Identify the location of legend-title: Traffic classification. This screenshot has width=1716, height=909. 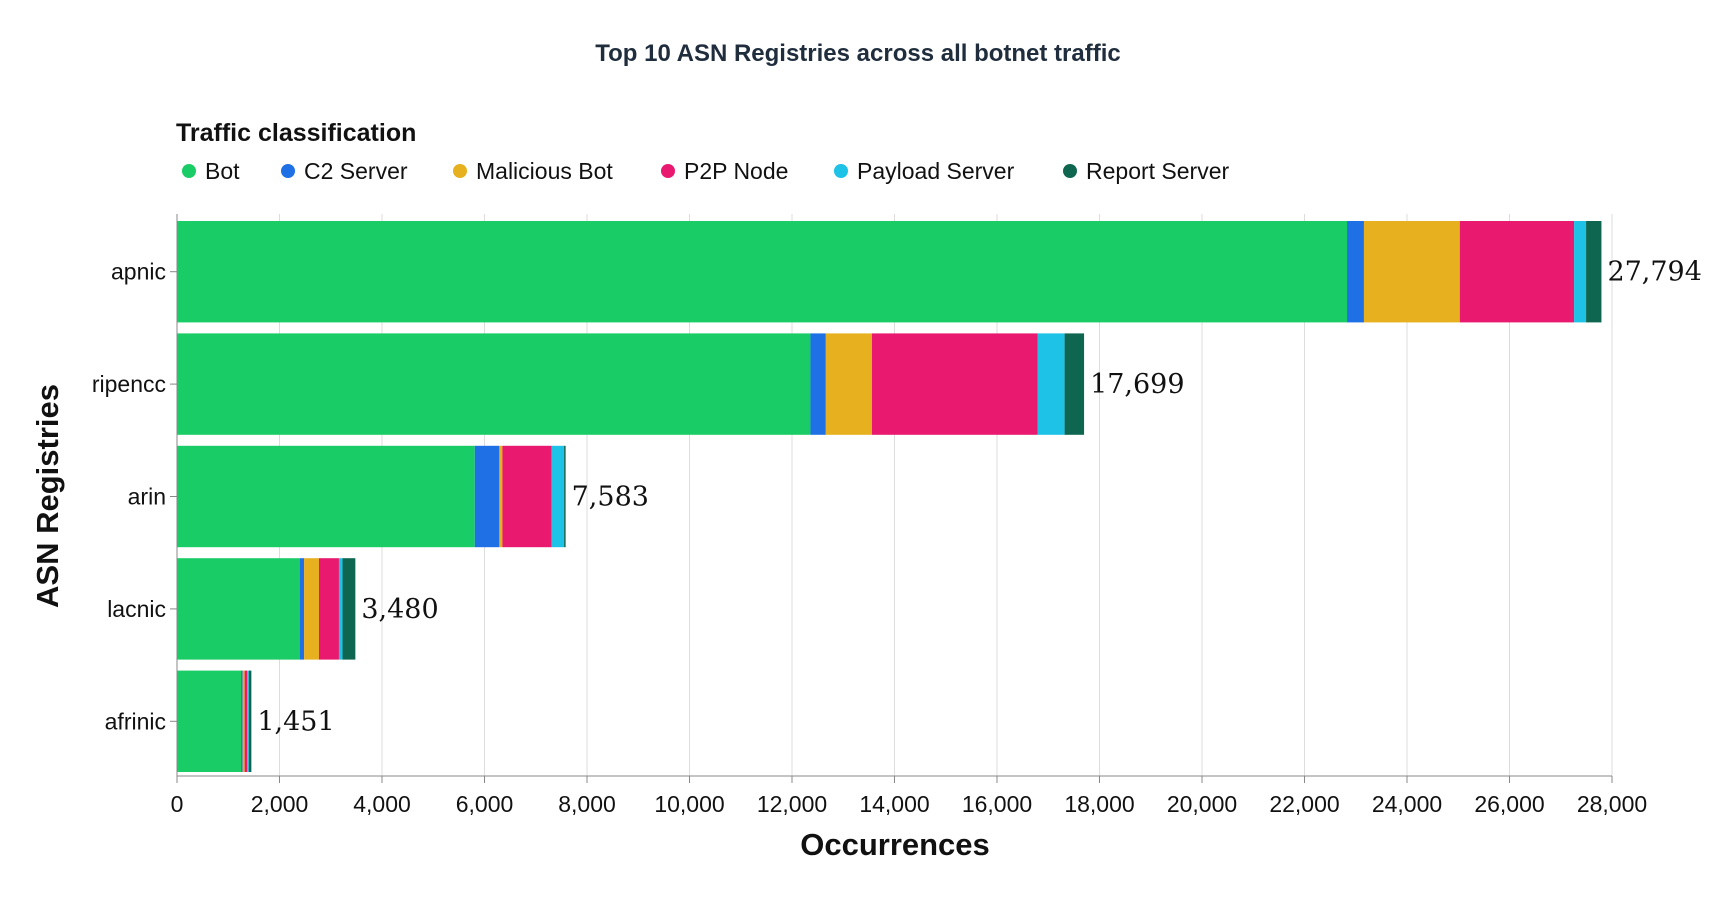
(296, 133).